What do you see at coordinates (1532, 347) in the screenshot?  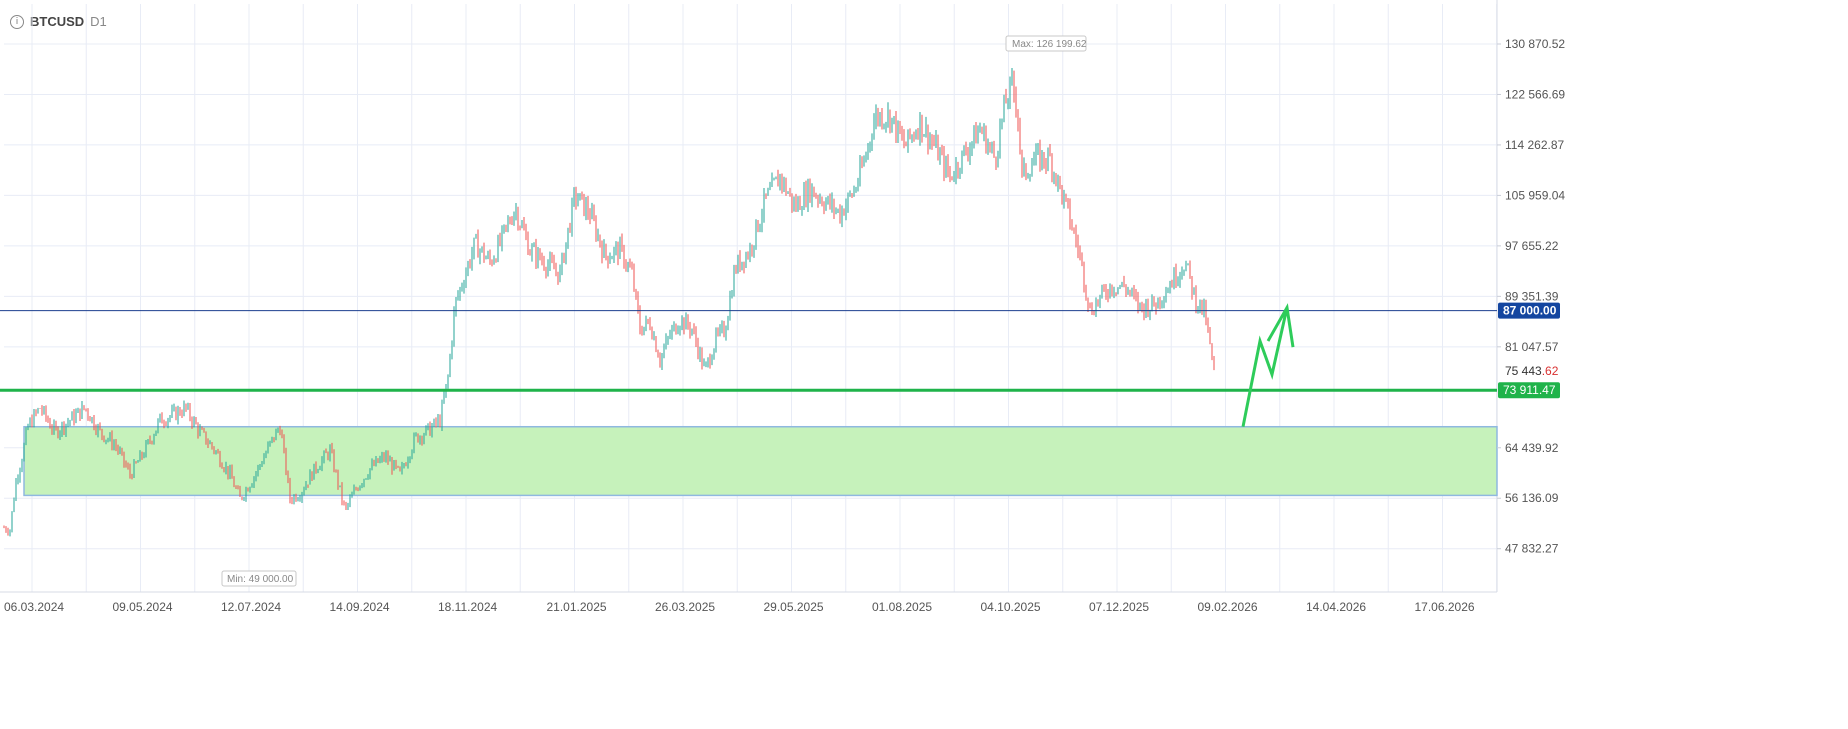 I see `y-tick-label: 81 047.57` at bounding box center [1532, 347].